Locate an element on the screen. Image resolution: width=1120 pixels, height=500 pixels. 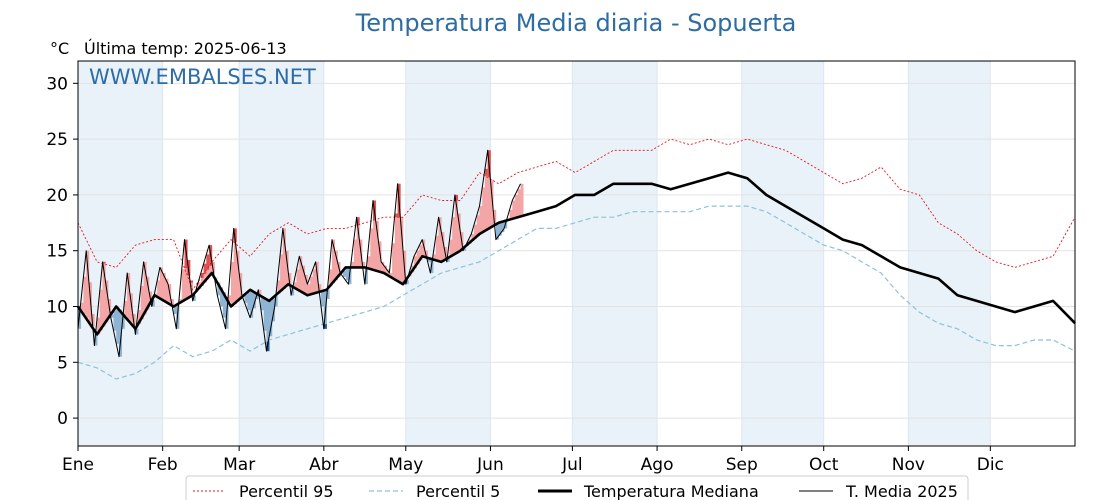
x-tick-label: Jun is located at coordinates (490, 465).